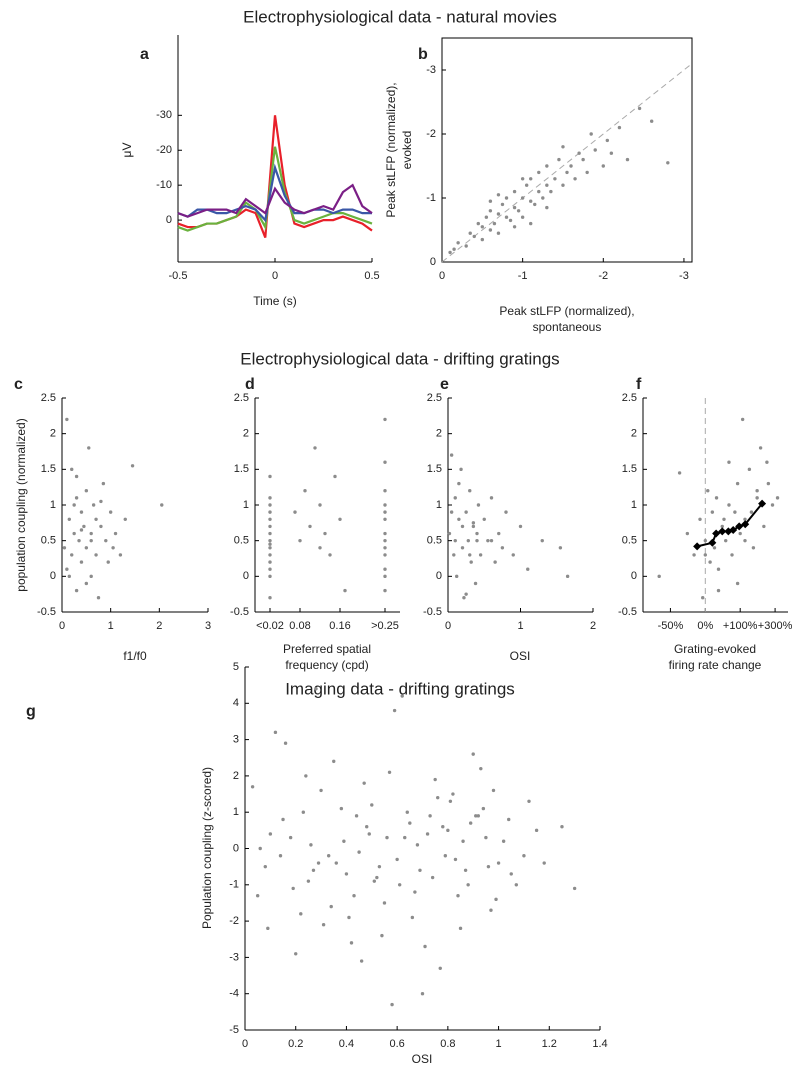 This screenshot has height=1072, width=804. I want to click on x-tick-label: 0%, so click(705, 626).